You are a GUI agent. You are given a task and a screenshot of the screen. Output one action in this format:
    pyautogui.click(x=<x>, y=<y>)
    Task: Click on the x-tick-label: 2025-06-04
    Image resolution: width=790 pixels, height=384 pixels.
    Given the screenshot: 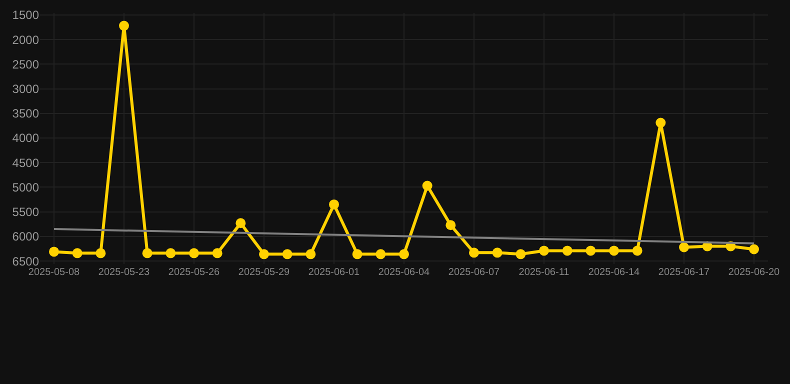 What is the action you would take?
    pyautogui.click(x=404, y=272)
    